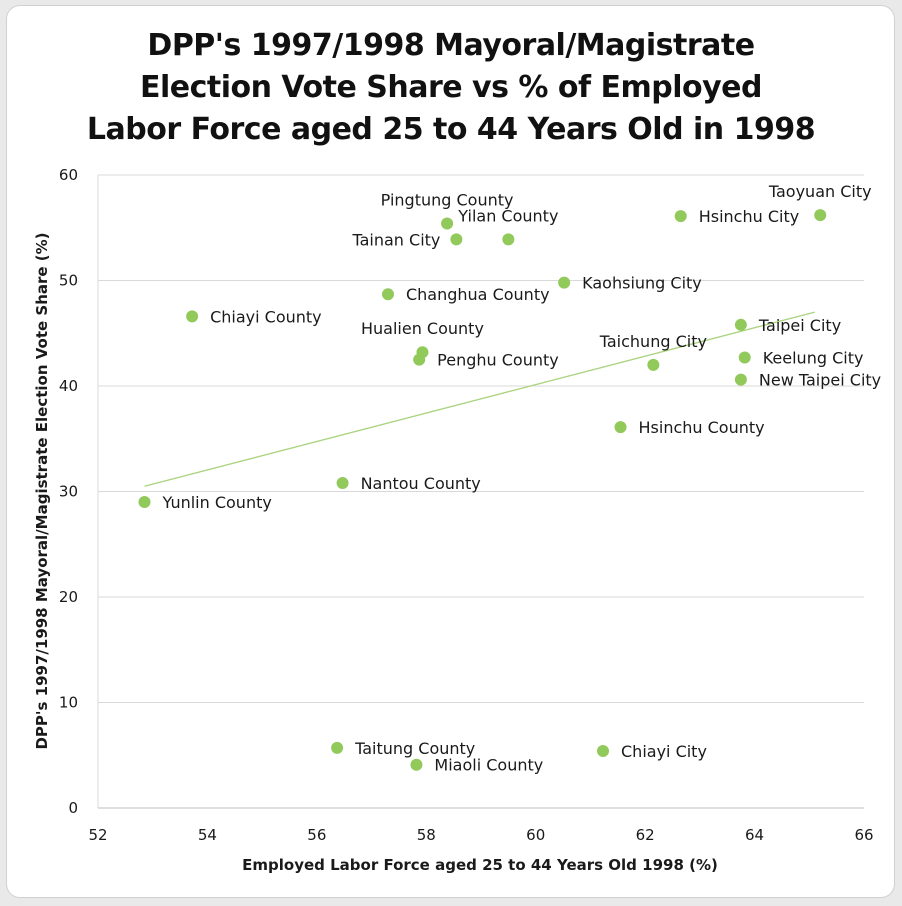 The width and height of the screenshot is (902, 906). Describe the element at coordinates (507, 215) in the screenshot. I see `point-label: Yilan County` at that location.